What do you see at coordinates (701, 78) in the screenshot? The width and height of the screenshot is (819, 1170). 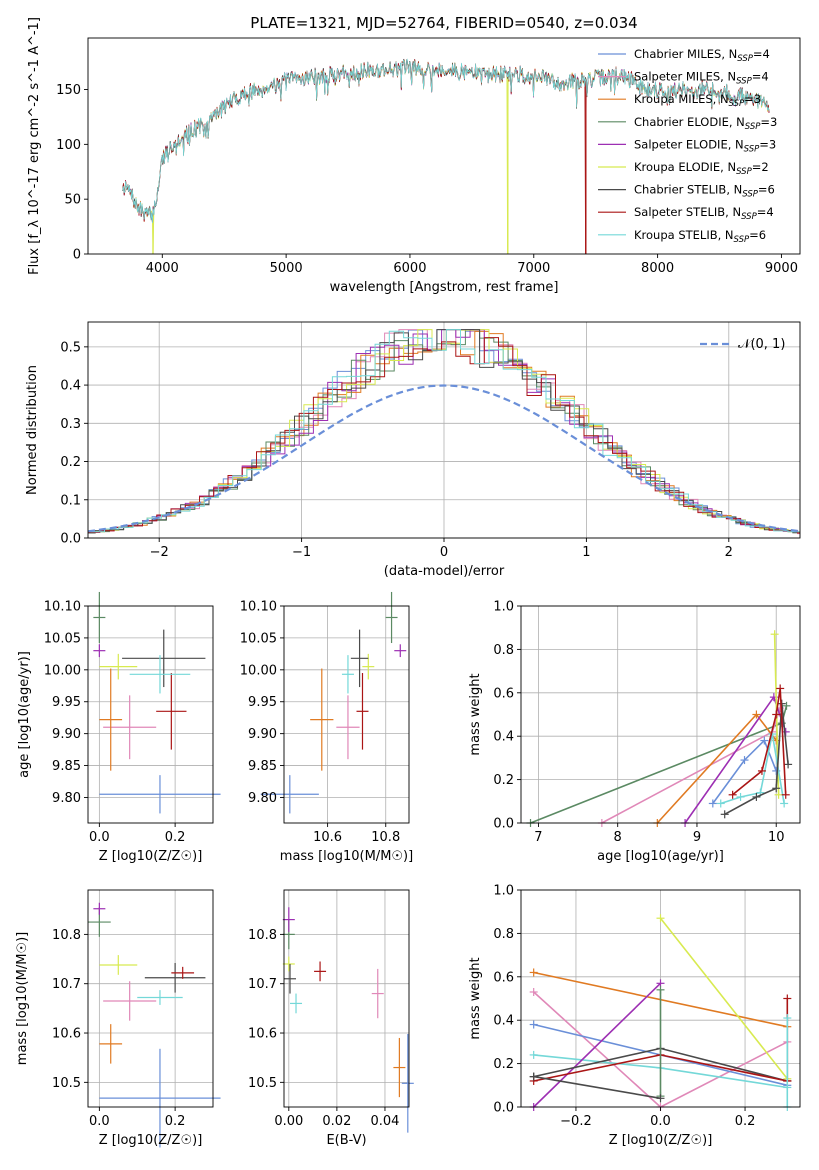 I see `legend-entry: Salpeter MILES, NSSP=4` at bounding box center [701, 78].